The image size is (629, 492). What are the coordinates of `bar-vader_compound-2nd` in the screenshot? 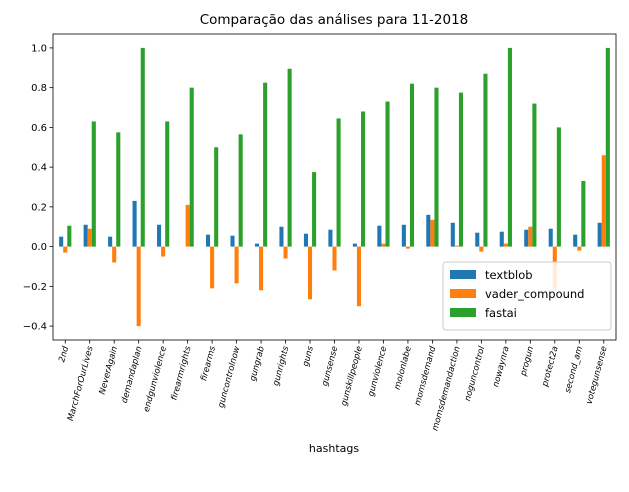 It's located at (65, 249).